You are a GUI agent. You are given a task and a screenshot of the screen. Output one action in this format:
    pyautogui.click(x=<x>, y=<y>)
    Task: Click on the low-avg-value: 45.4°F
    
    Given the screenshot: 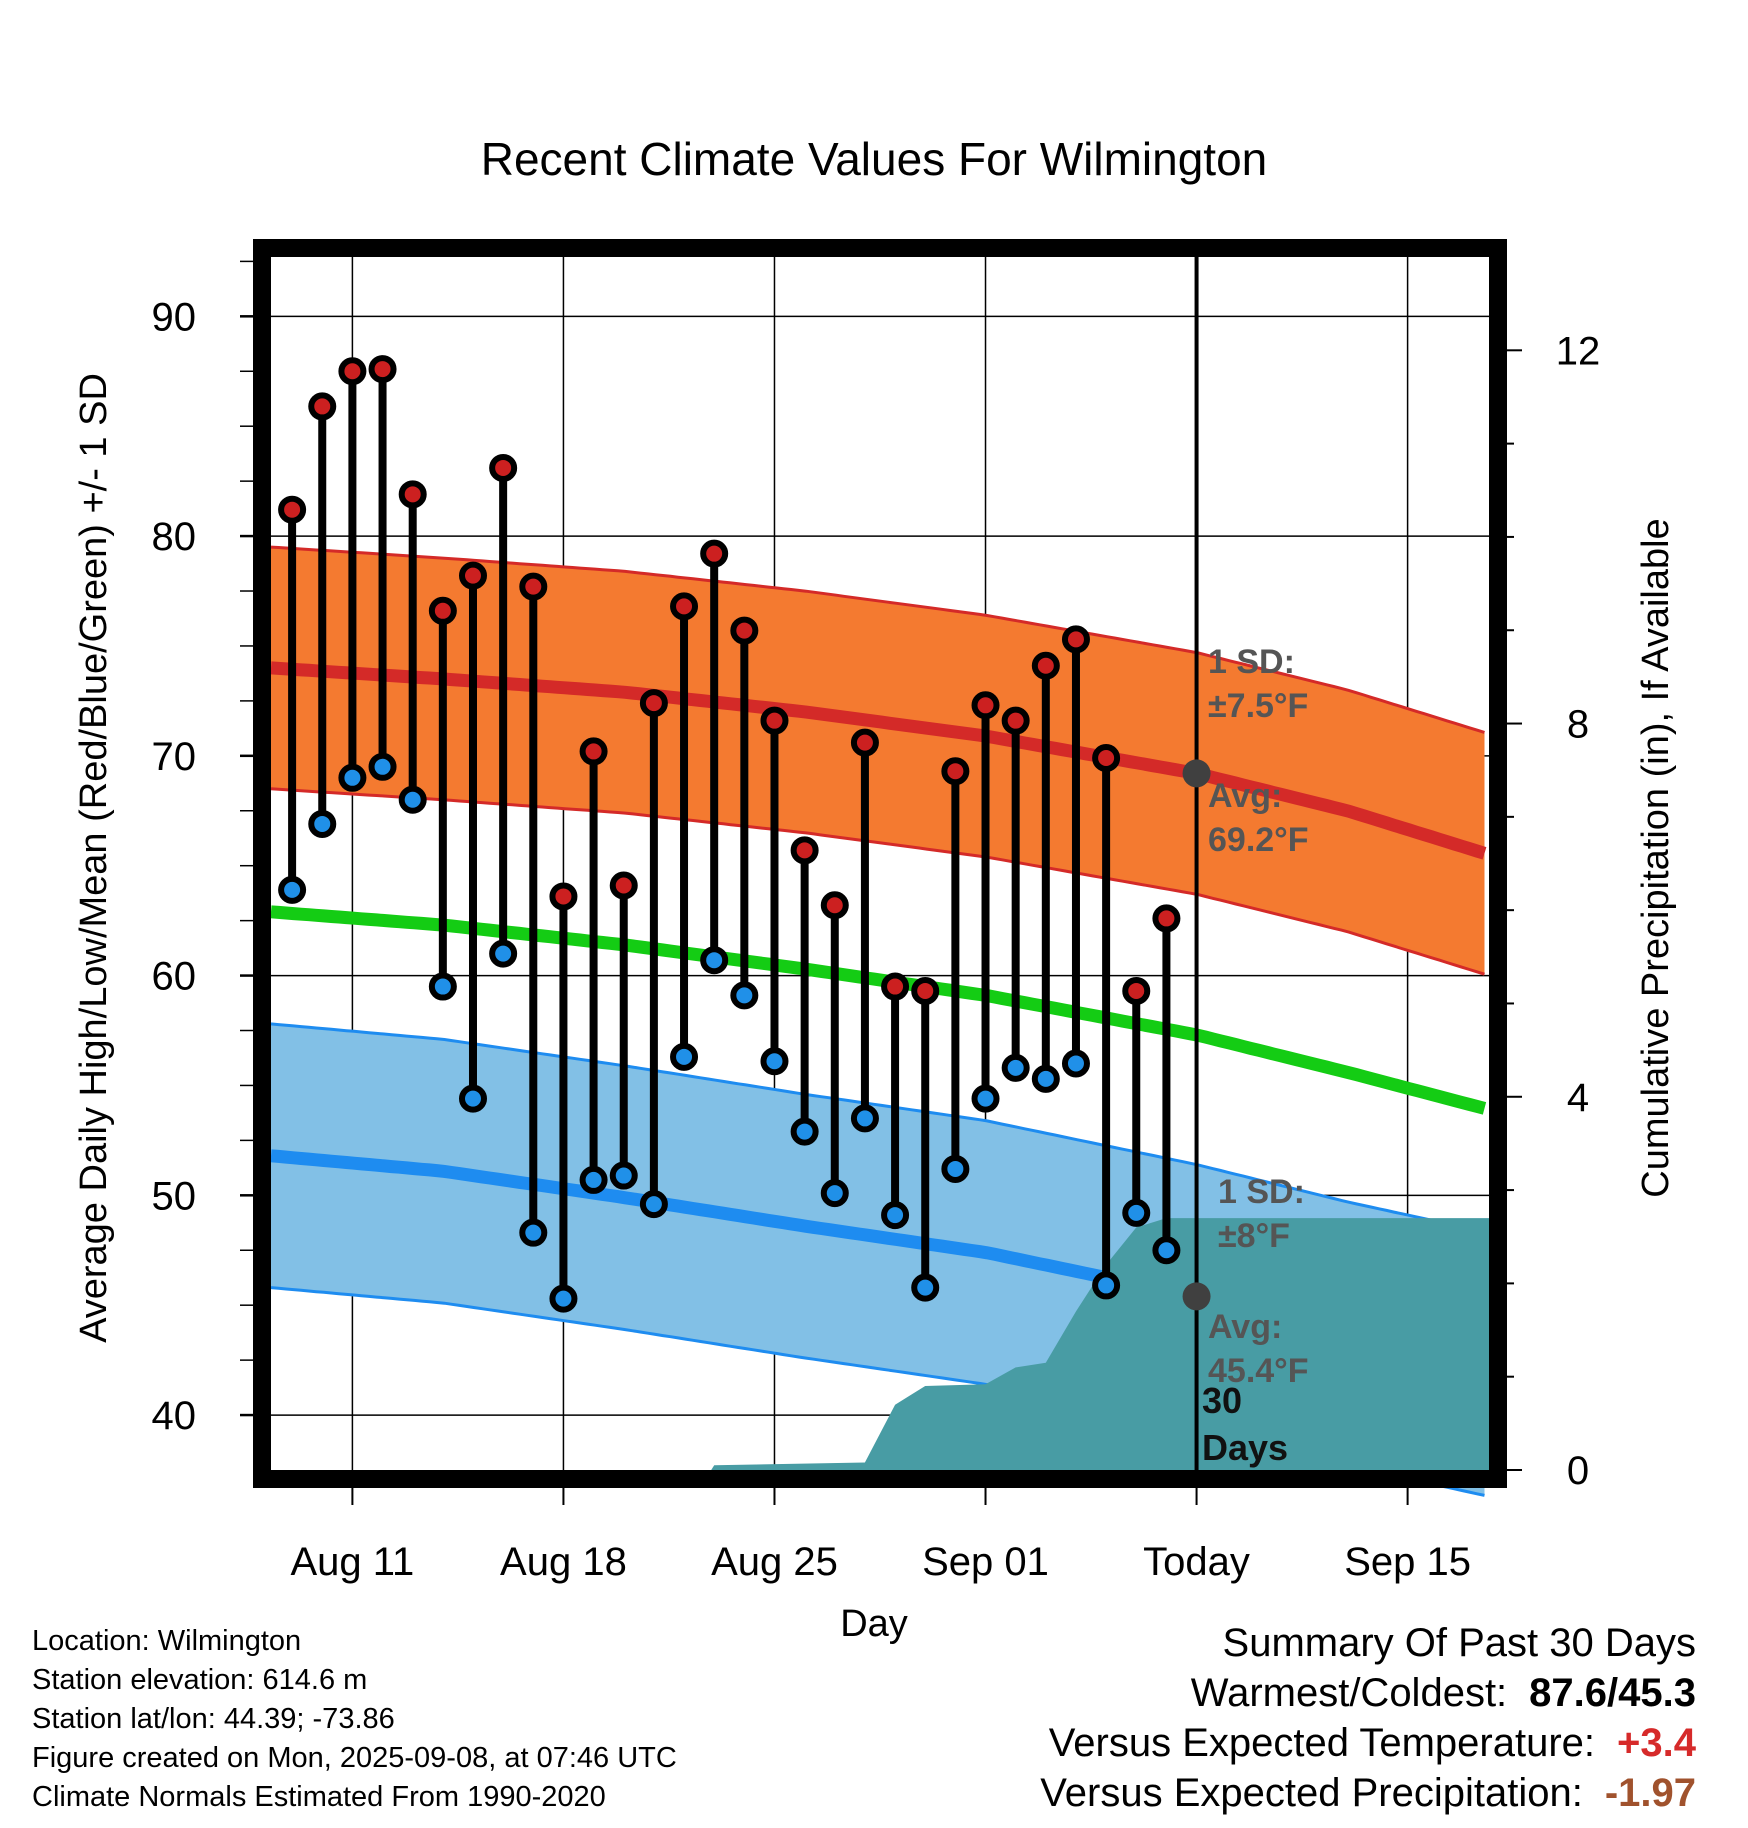 What is the action you would take?
    pyautogui.click(x=1258, y=1371)
    